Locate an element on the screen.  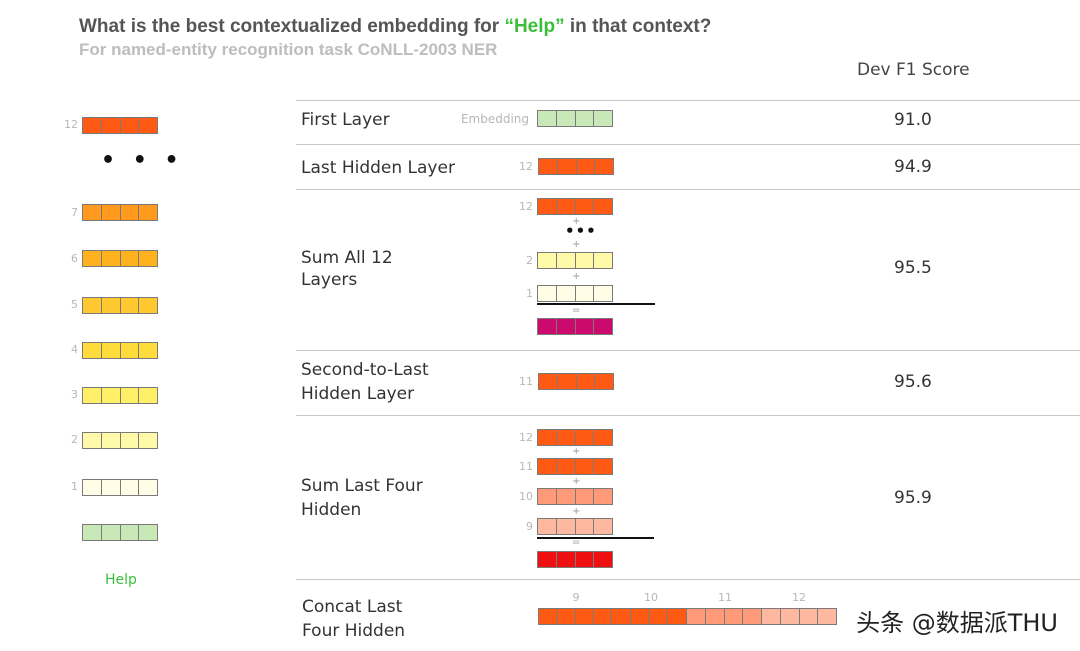
row-label: Last Hidden Layer is located at coordinates (378, 168).